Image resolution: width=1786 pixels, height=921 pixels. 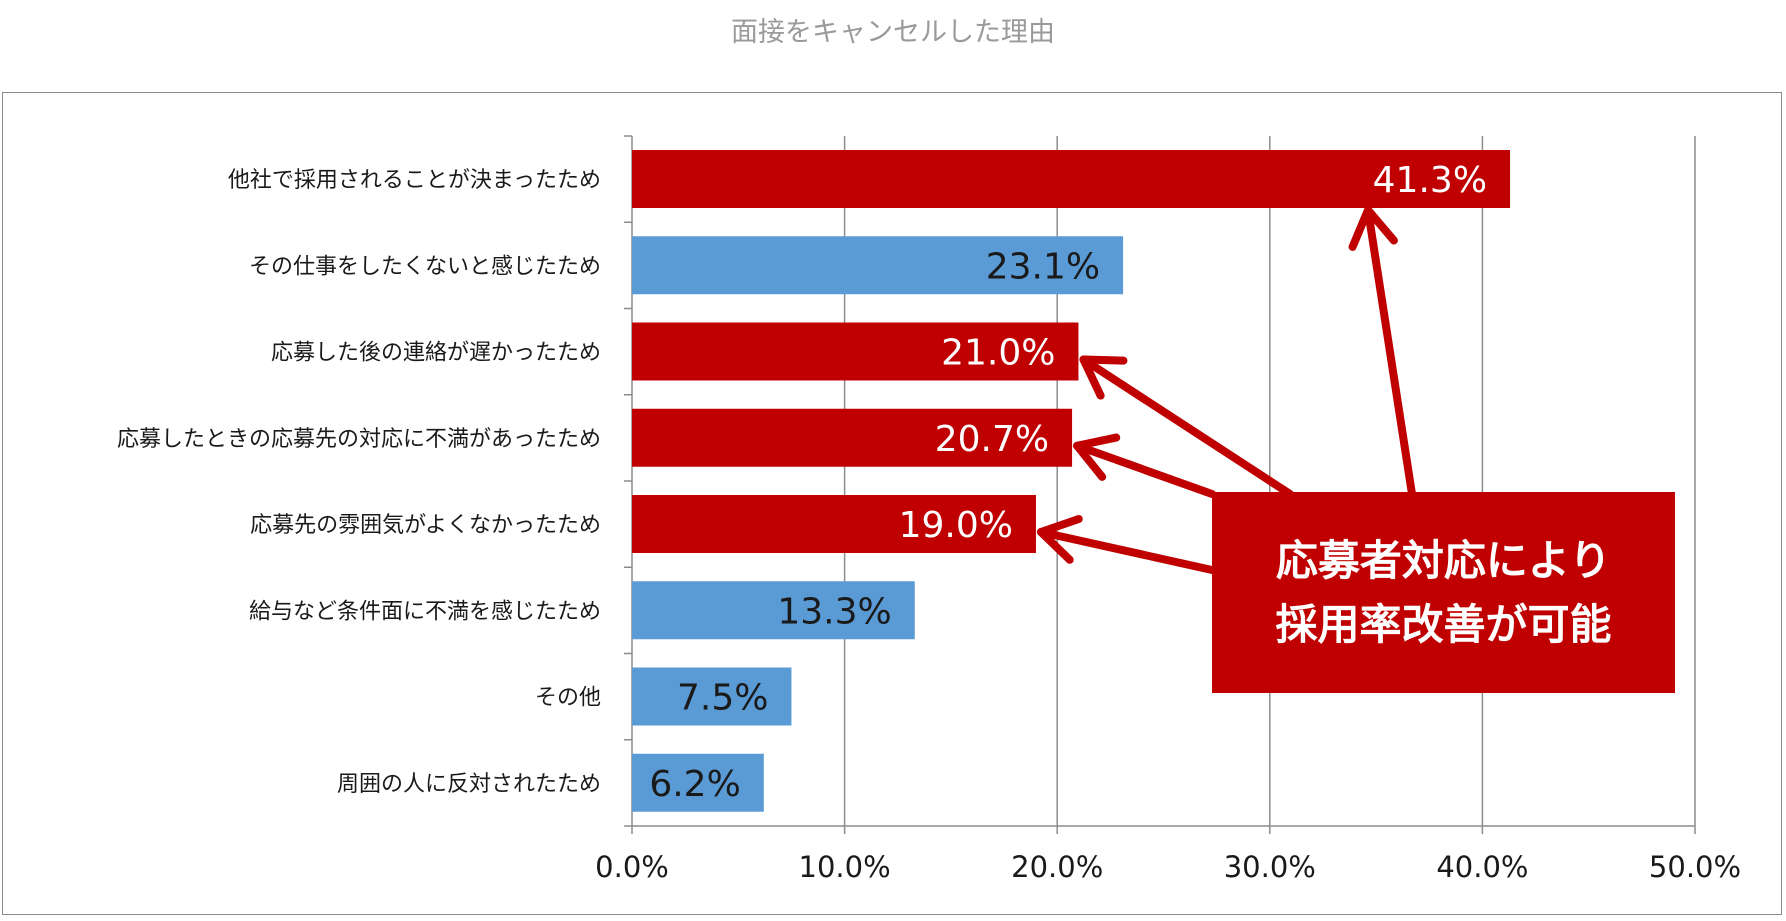 I want to click on x-tick-label: 30.0%, so click(x=1270, y=867).